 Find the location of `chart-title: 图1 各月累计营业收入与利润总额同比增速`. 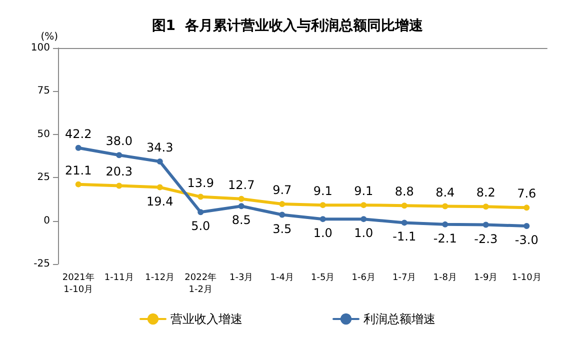

chart-title: 图1 各月累计营业收入与利润总额同比增速 is located at coordinates (288, 25).